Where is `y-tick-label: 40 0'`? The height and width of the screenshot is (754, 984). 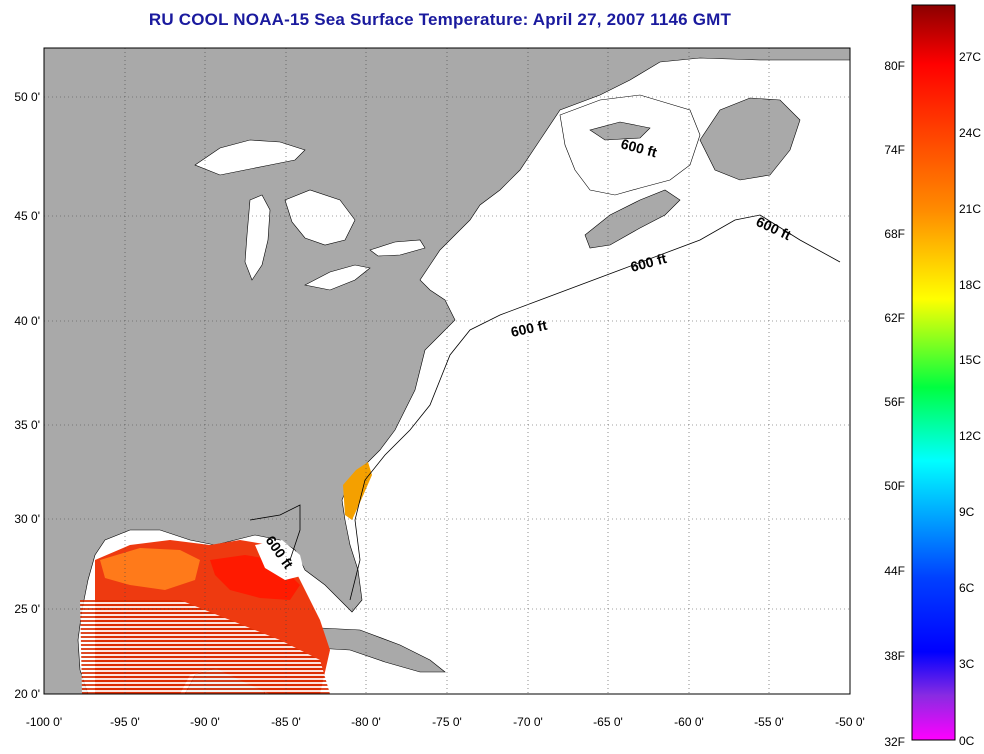 y-tick-label: 40 0' is located at coordinates (27, 321).